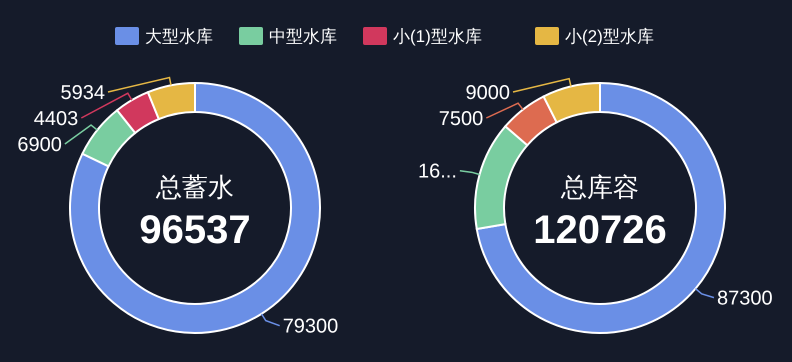 The image size is (792, 362). What do you see at coordinates (437, 36) in the screenshot?
I see `legend-label: 小(1)型水库` at bounding box center [437, 36].